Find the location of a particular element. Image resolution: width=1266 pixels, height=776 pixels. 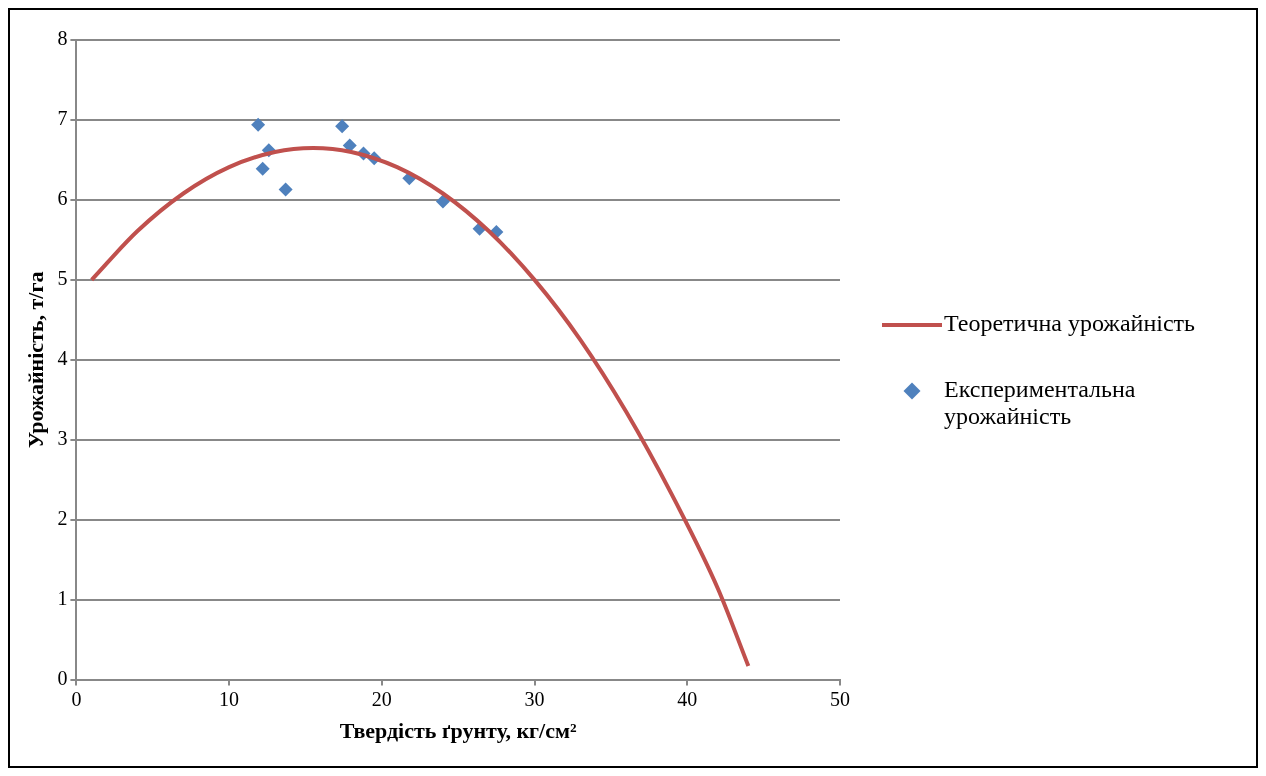

y-tick-label: 7 is located at coordinates (62, 118).